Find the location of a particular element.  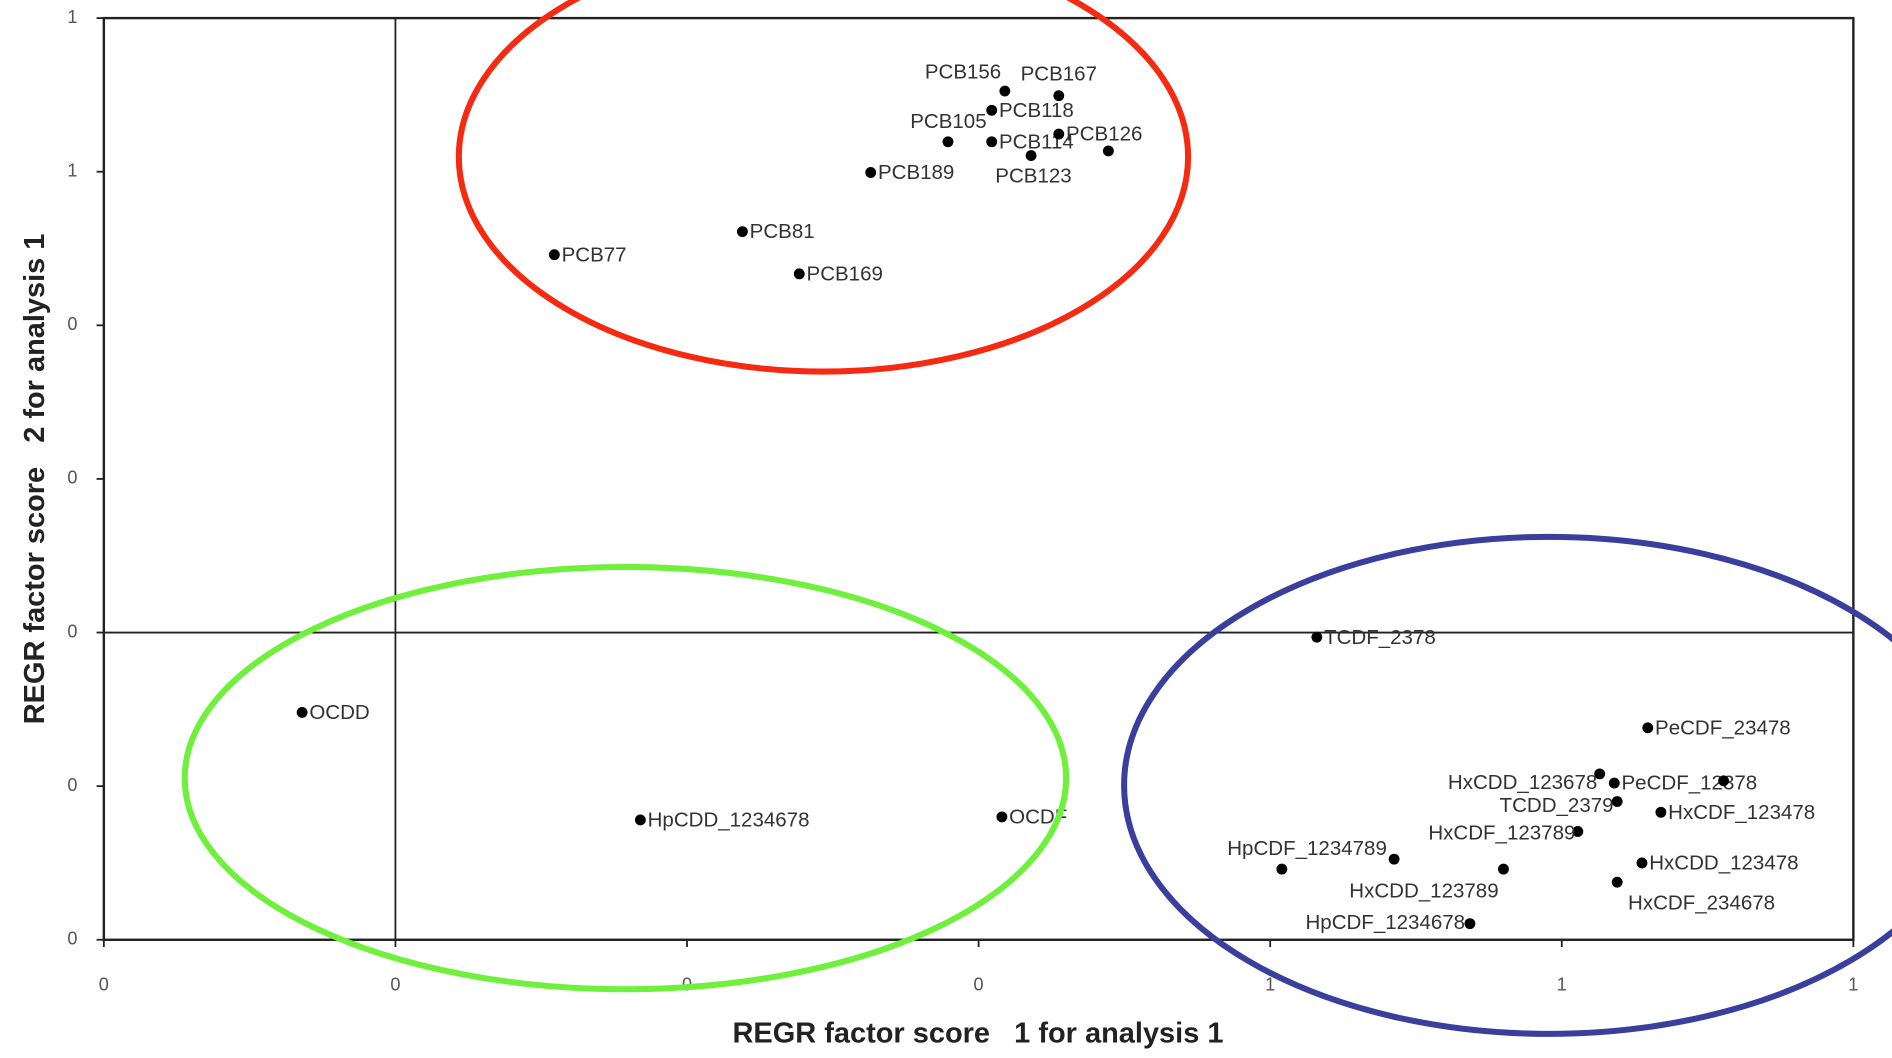

point-label: PCB118 is located at coordinates (1036, 110).